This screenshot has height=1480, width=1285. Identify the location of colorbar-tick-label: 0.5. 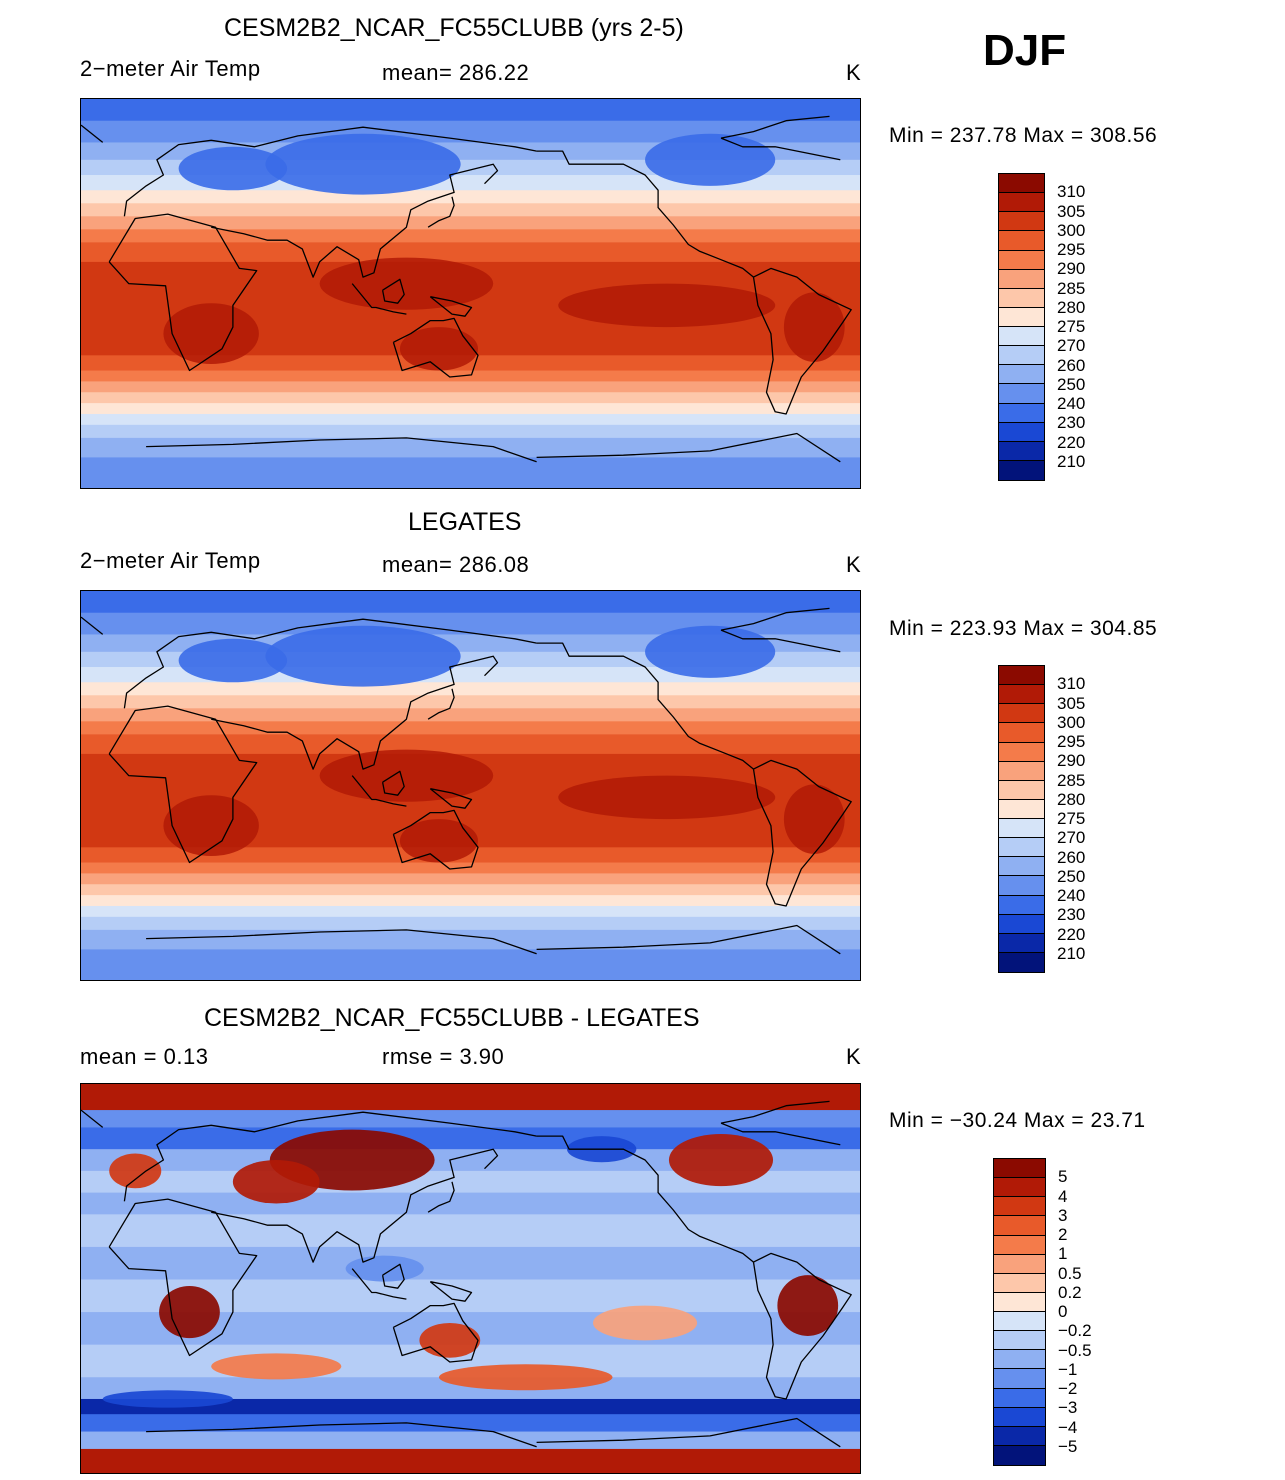
(1070, 1273).